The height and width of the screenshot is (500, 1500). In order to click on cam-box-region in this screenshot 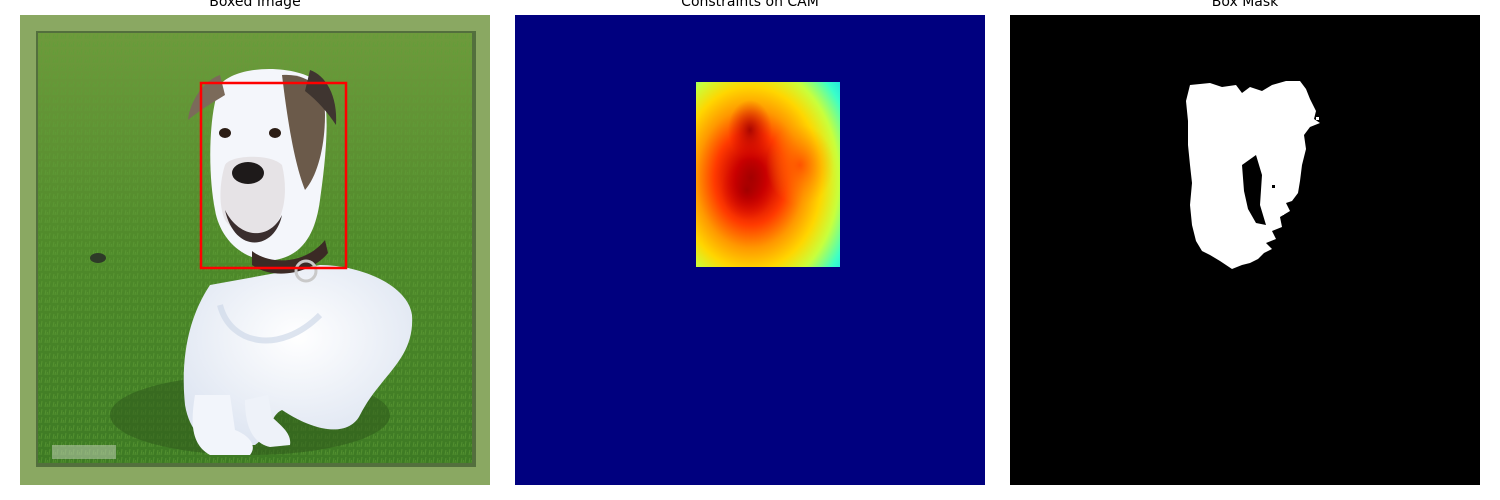, I will do `click(768, 174)`.